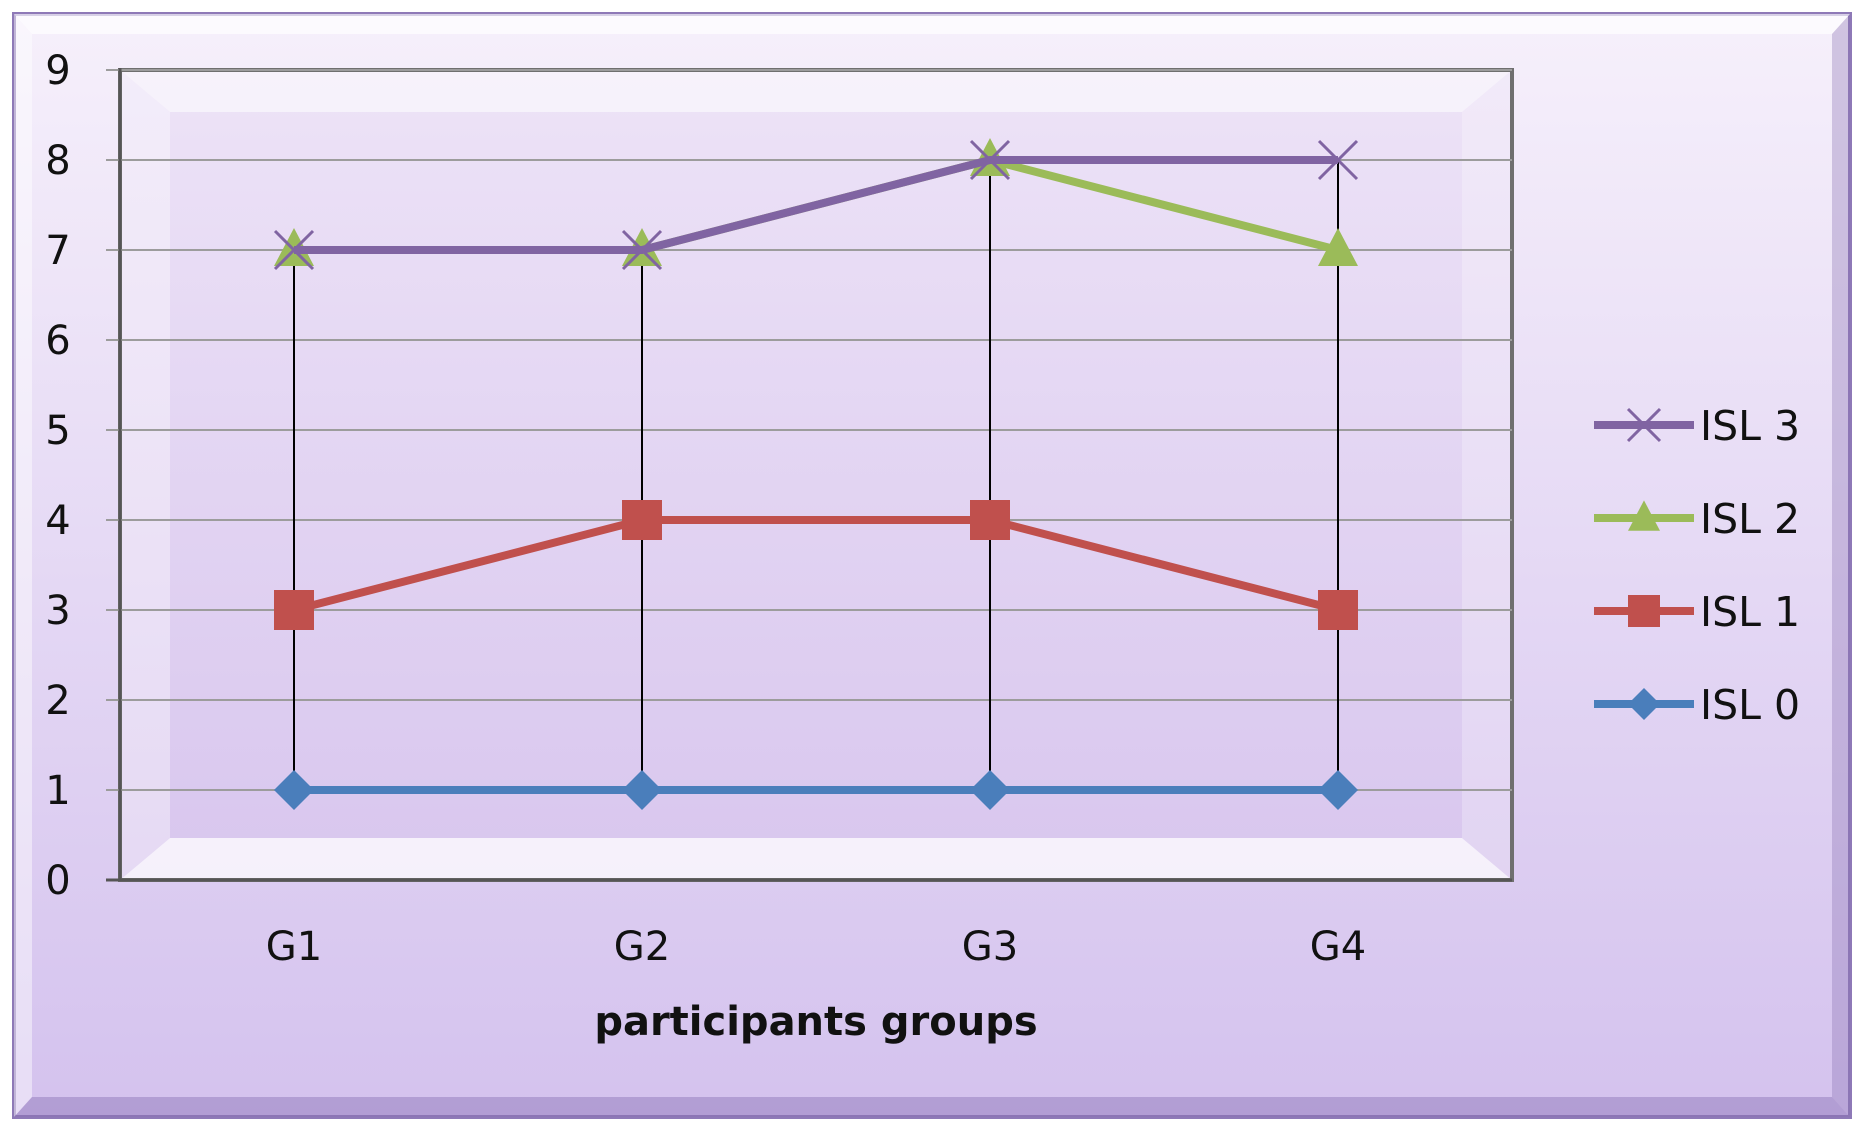 This screenshot has height=1146, width=1868. What do you see at coordinates (816, 947) in the screenshot?
I see `x-tick-labels: G1 G2 G3 G4` at bounding box center [816, 947].